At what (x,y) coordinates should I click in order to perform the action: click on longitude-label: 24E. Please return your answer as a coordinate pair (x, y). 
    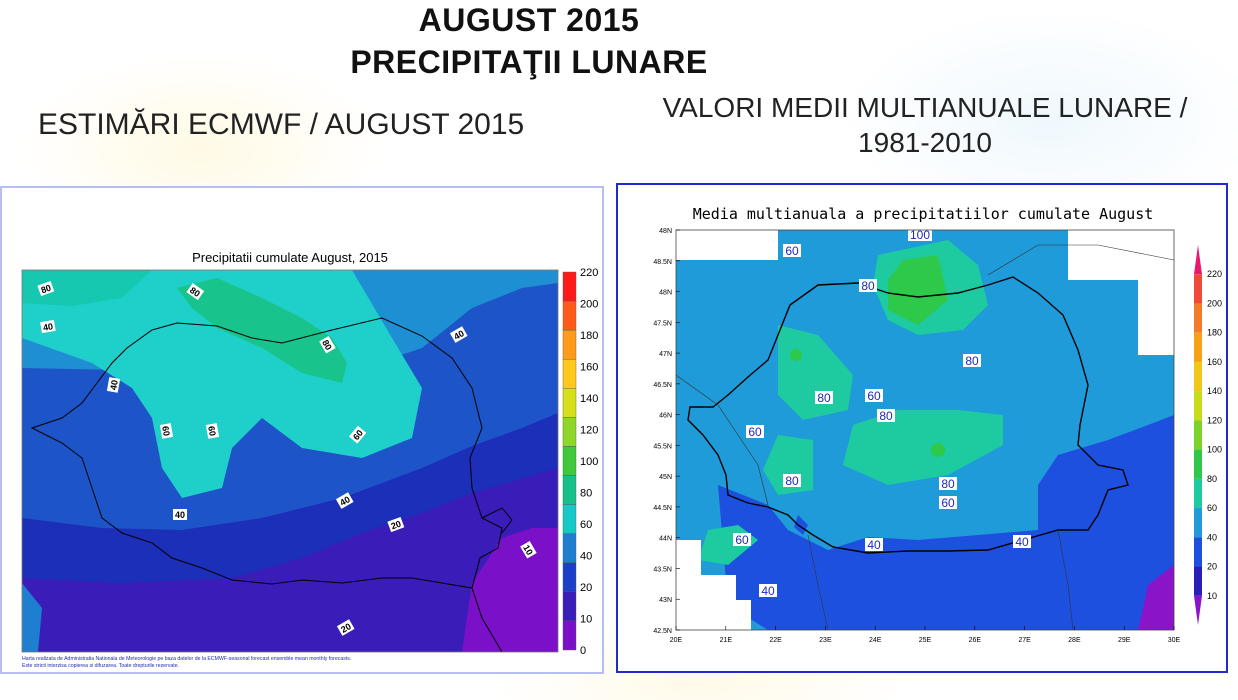
    Looking at the image, I should click on (875, 640).